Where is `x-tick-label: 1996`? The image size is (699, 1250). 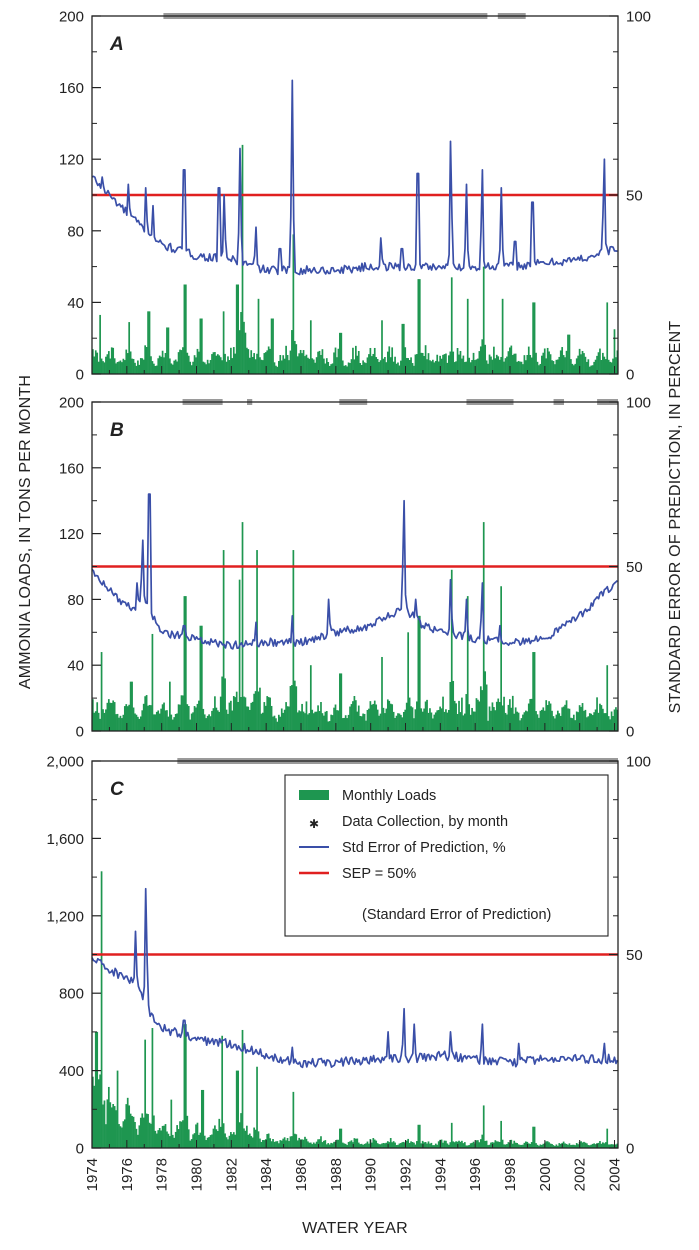
x-tick-label: 1996 is located at coordinates (475, 1174).